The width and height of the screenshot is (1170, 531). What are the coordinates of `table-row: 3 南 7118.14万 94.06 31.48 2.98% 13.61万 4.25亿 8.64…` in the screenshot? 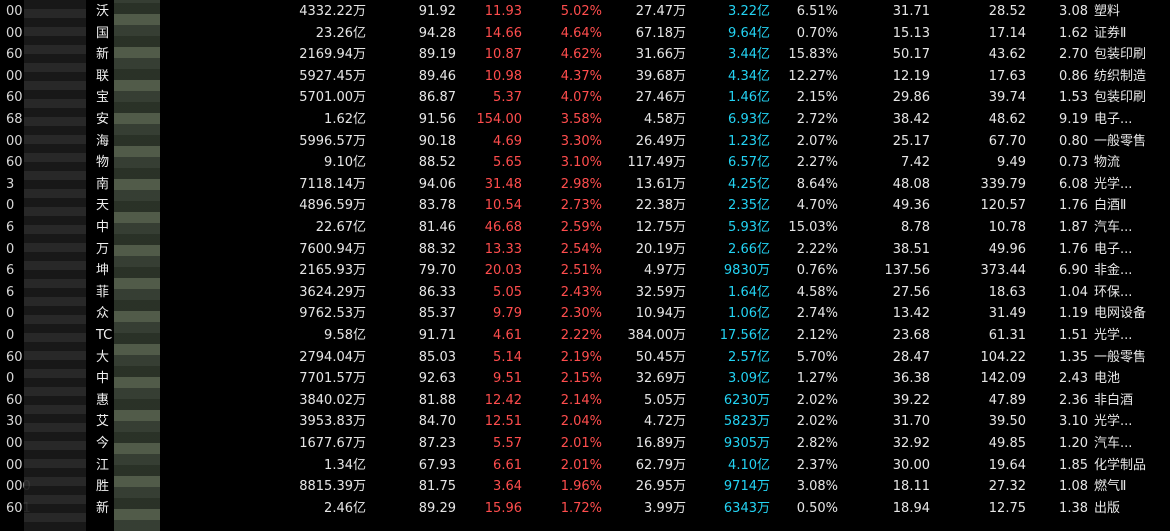 It's located at (585, 185).